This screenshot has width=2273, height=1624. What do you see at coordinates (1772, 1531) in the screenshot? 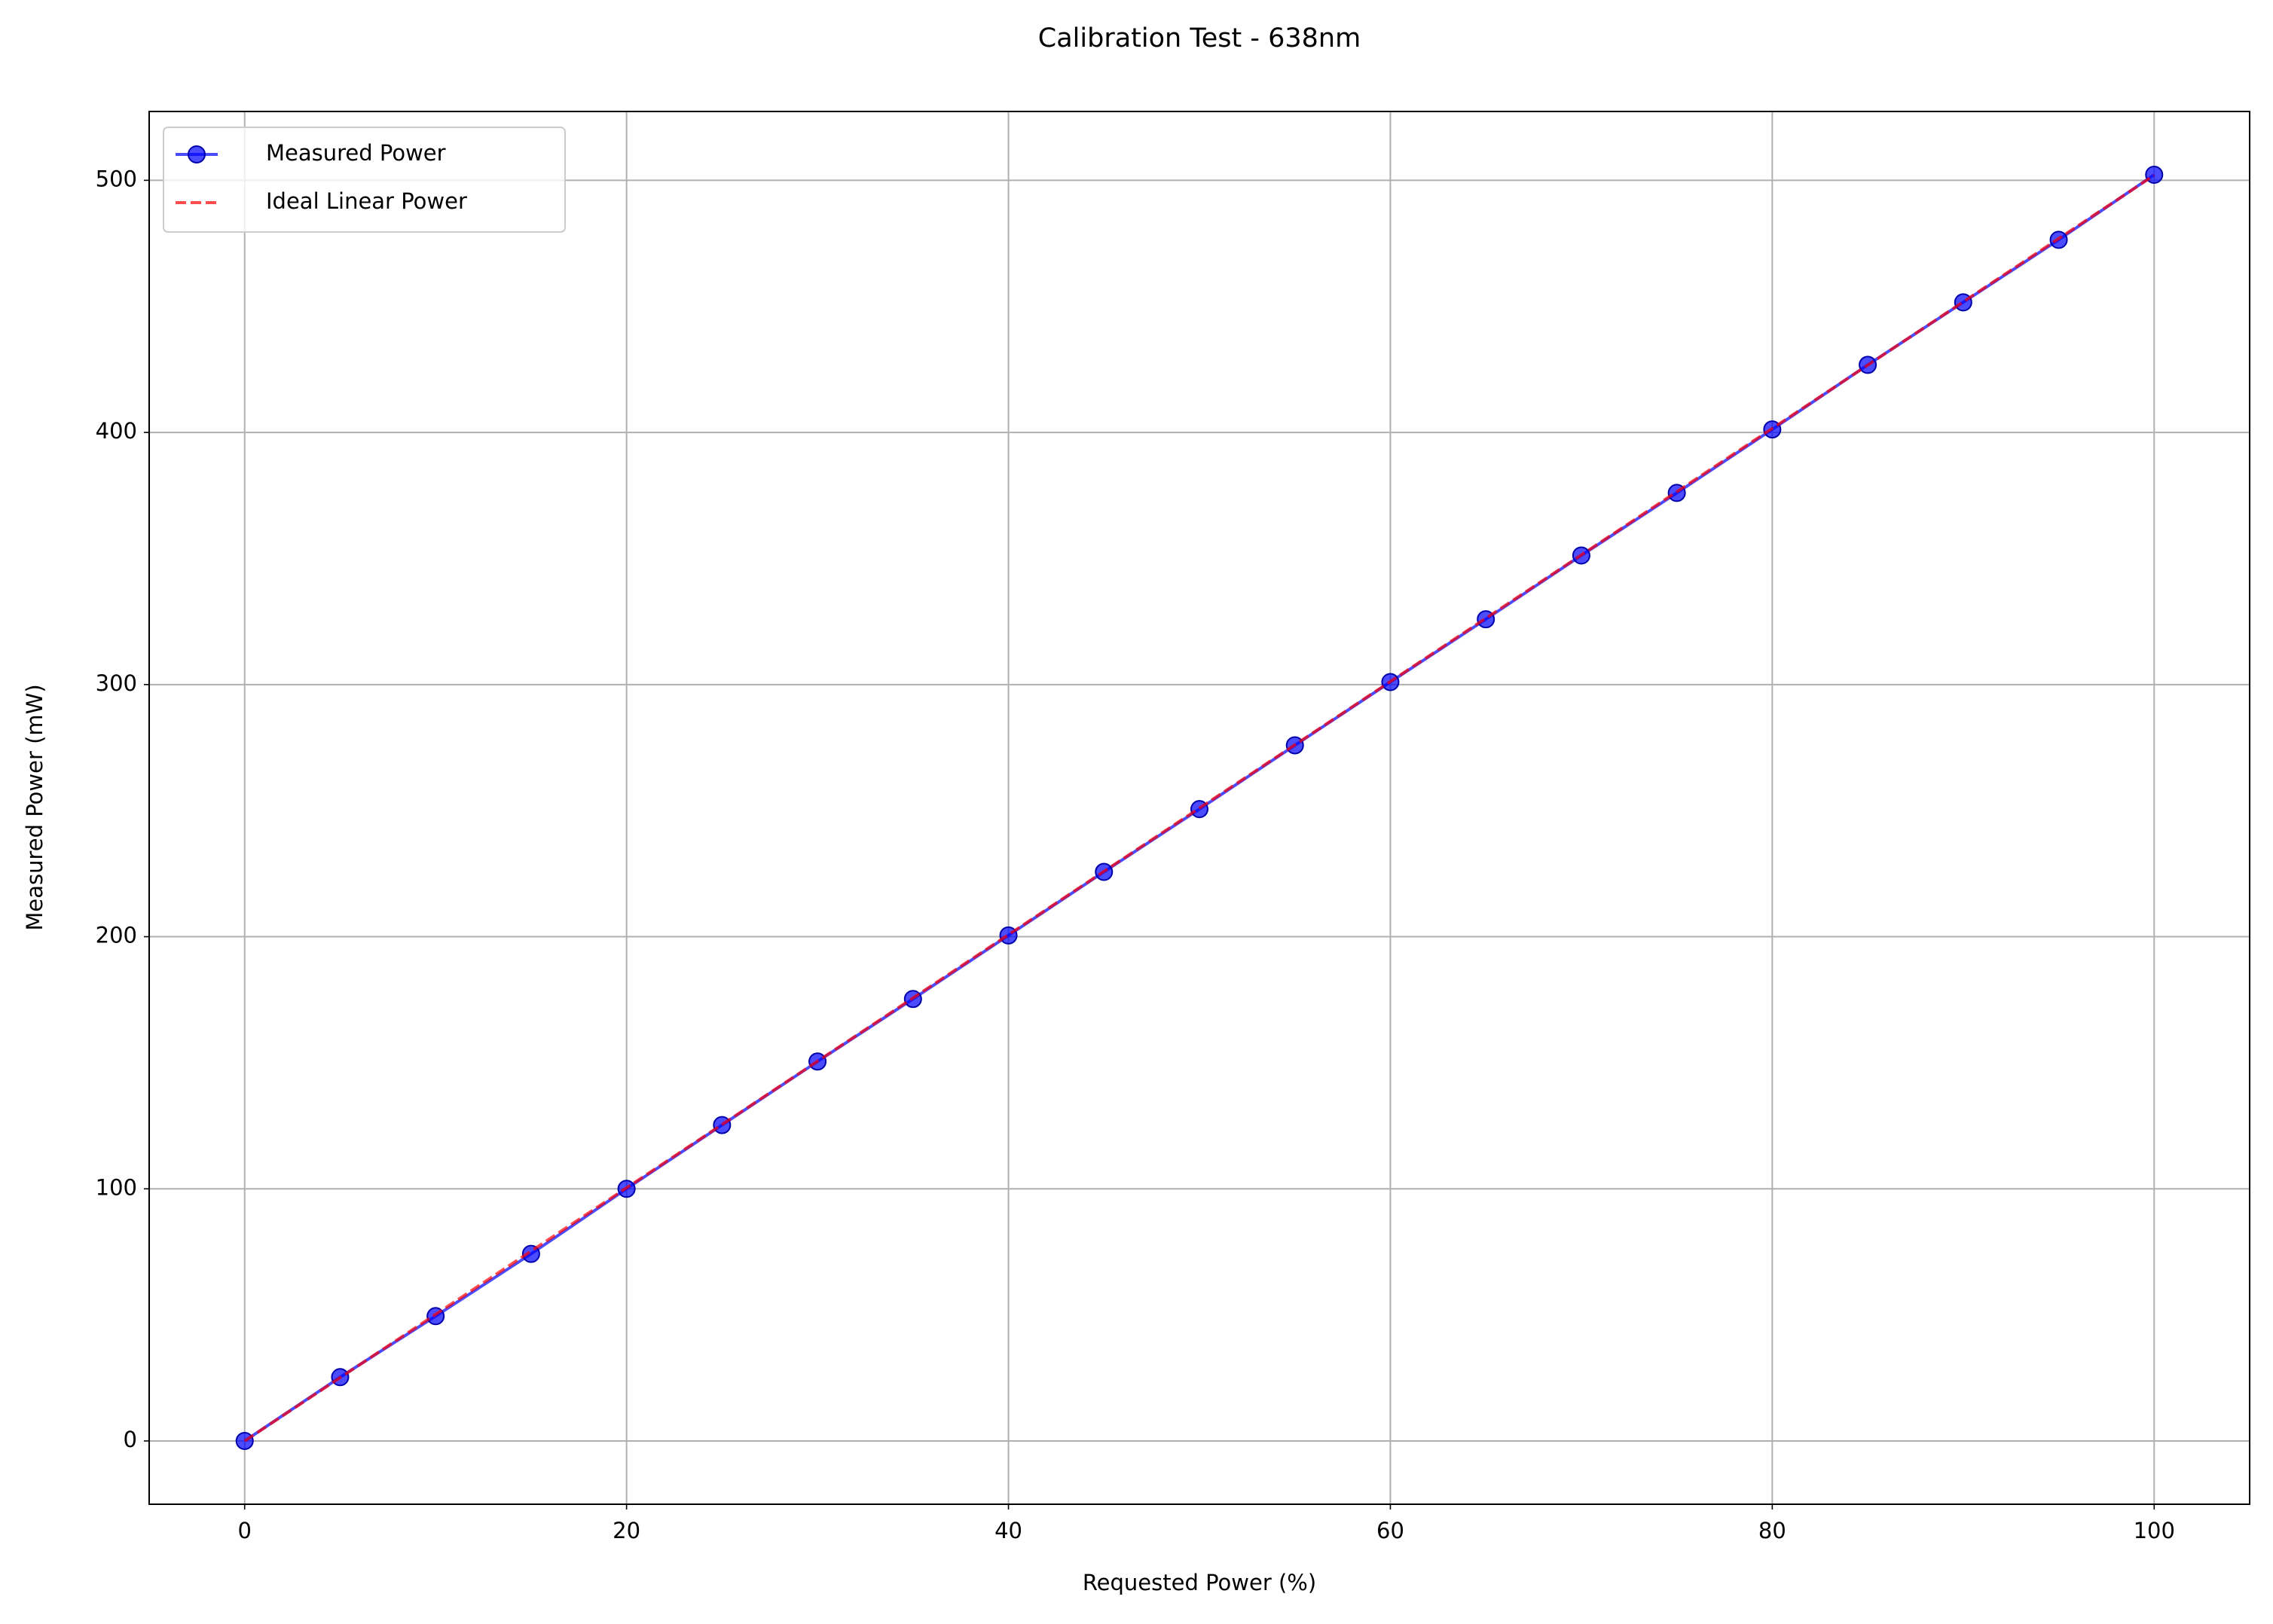
I see `x-tick-label: 80` at bounding box center [1772, 1531].